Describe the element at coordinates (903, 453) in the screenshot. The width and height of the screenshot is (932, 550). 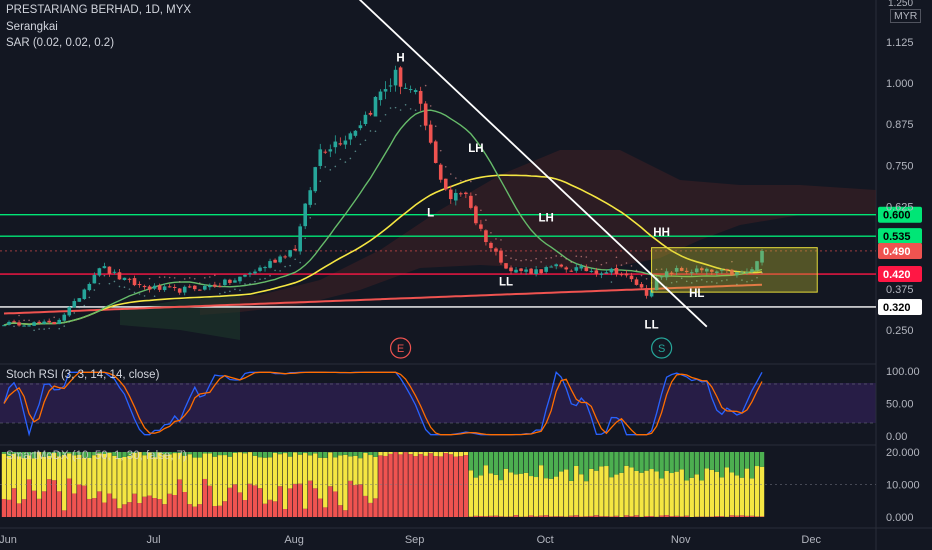
I see `smartmodx-tick: 20.000` at that location.